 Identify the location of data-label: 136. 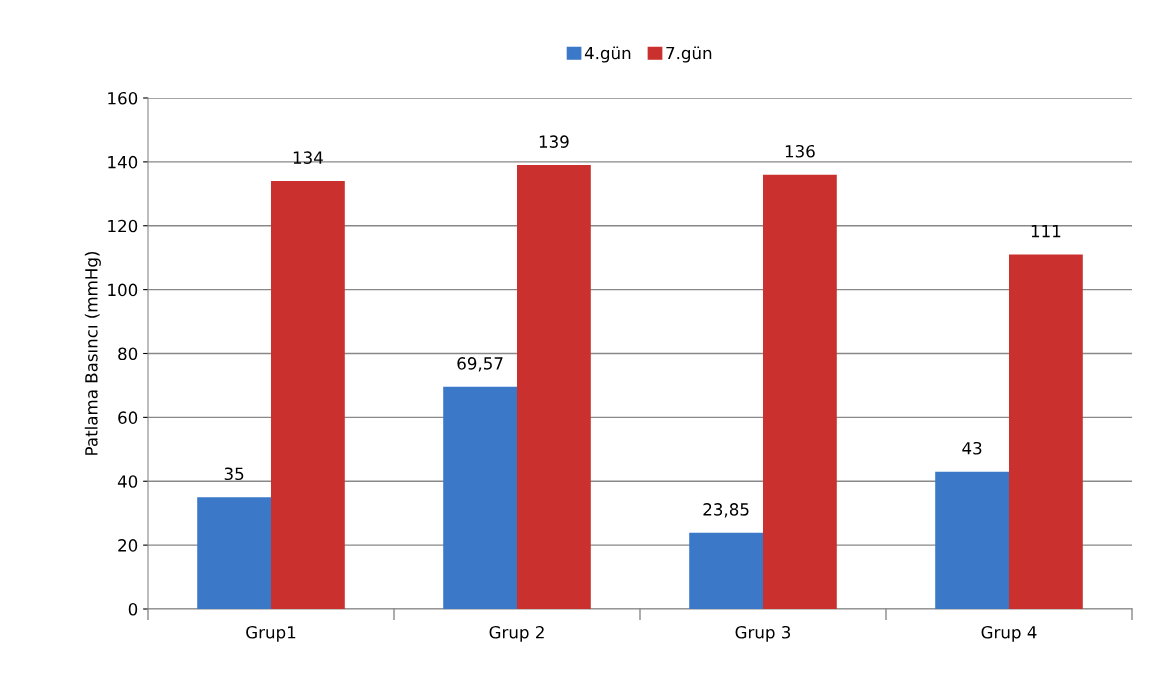
(800, 151).